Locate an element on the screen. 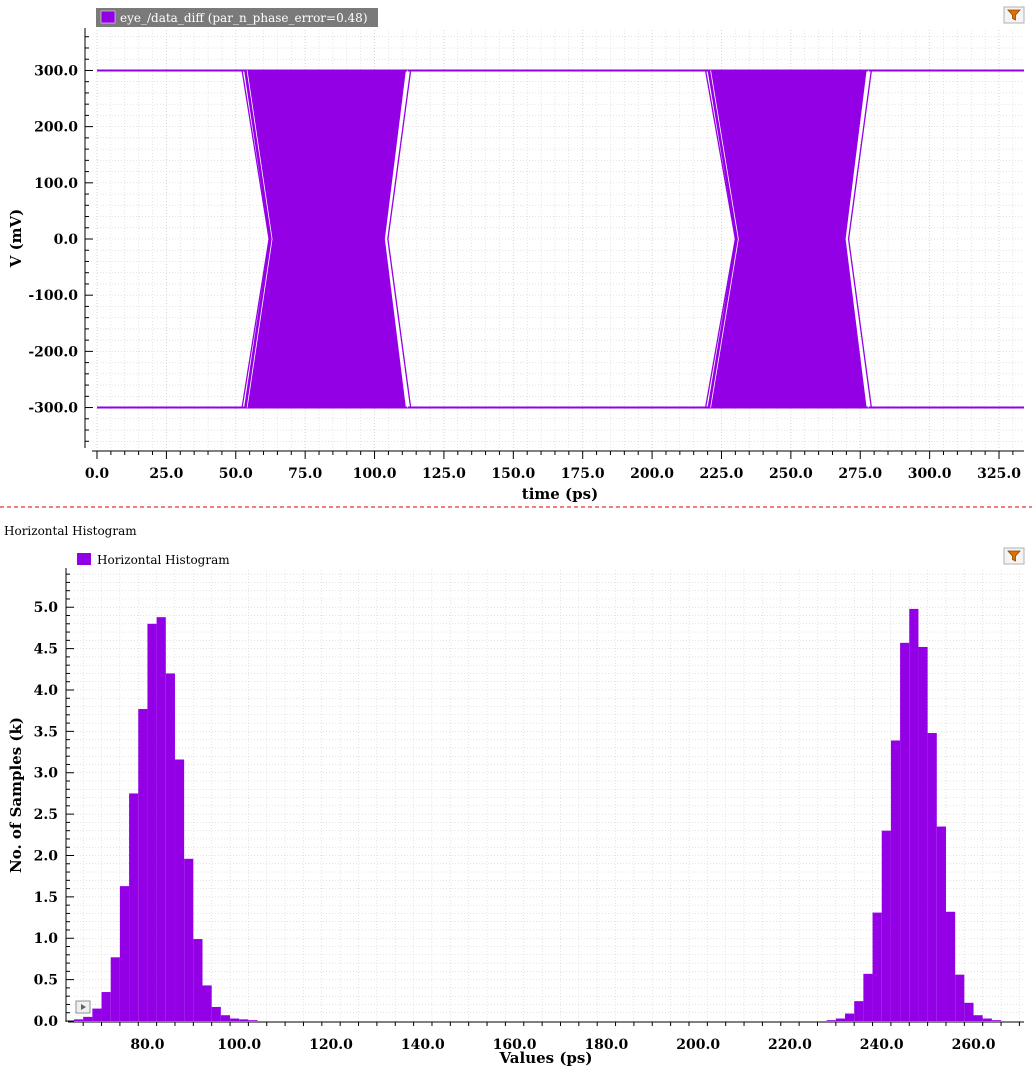 This screenshot has width=1032, height=1069. y-tick-label: -100.0 is located at coordinates (53, 296).